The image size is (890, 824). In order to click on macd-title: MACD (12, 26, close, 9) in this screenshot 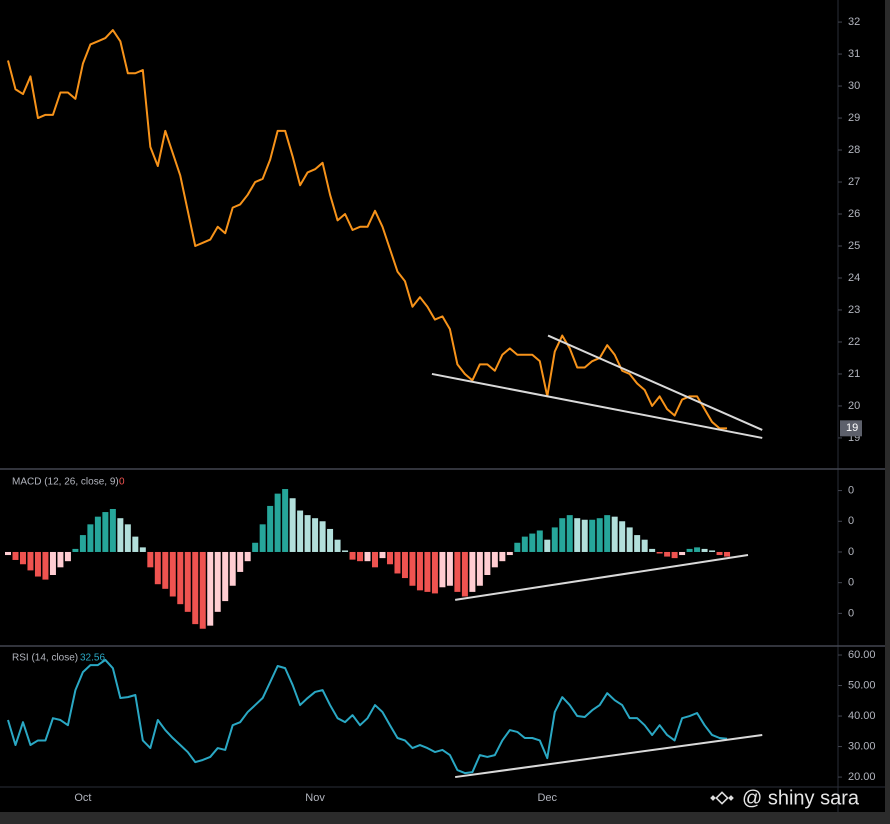, I will do `click(65, 482)`.